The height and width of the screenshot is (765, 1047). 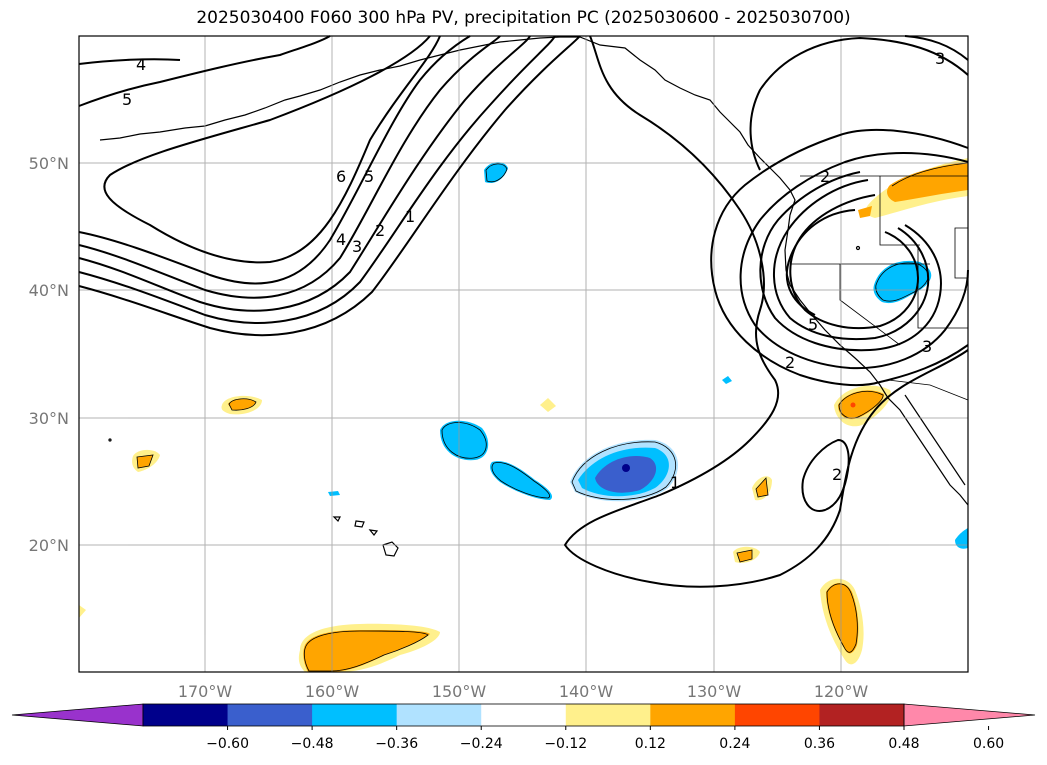 I want to click on contour-label: 1, so click(x=410, y=216).